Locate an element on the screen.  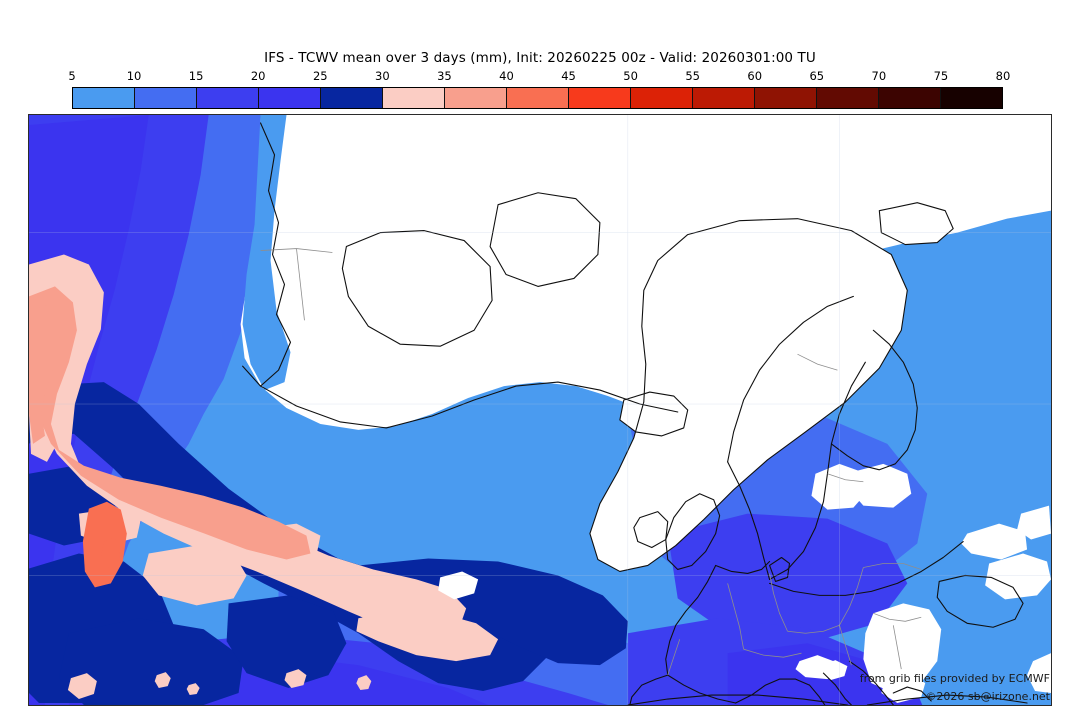
colorbar-tick-40: 40 is located at coordinates (506, 76).